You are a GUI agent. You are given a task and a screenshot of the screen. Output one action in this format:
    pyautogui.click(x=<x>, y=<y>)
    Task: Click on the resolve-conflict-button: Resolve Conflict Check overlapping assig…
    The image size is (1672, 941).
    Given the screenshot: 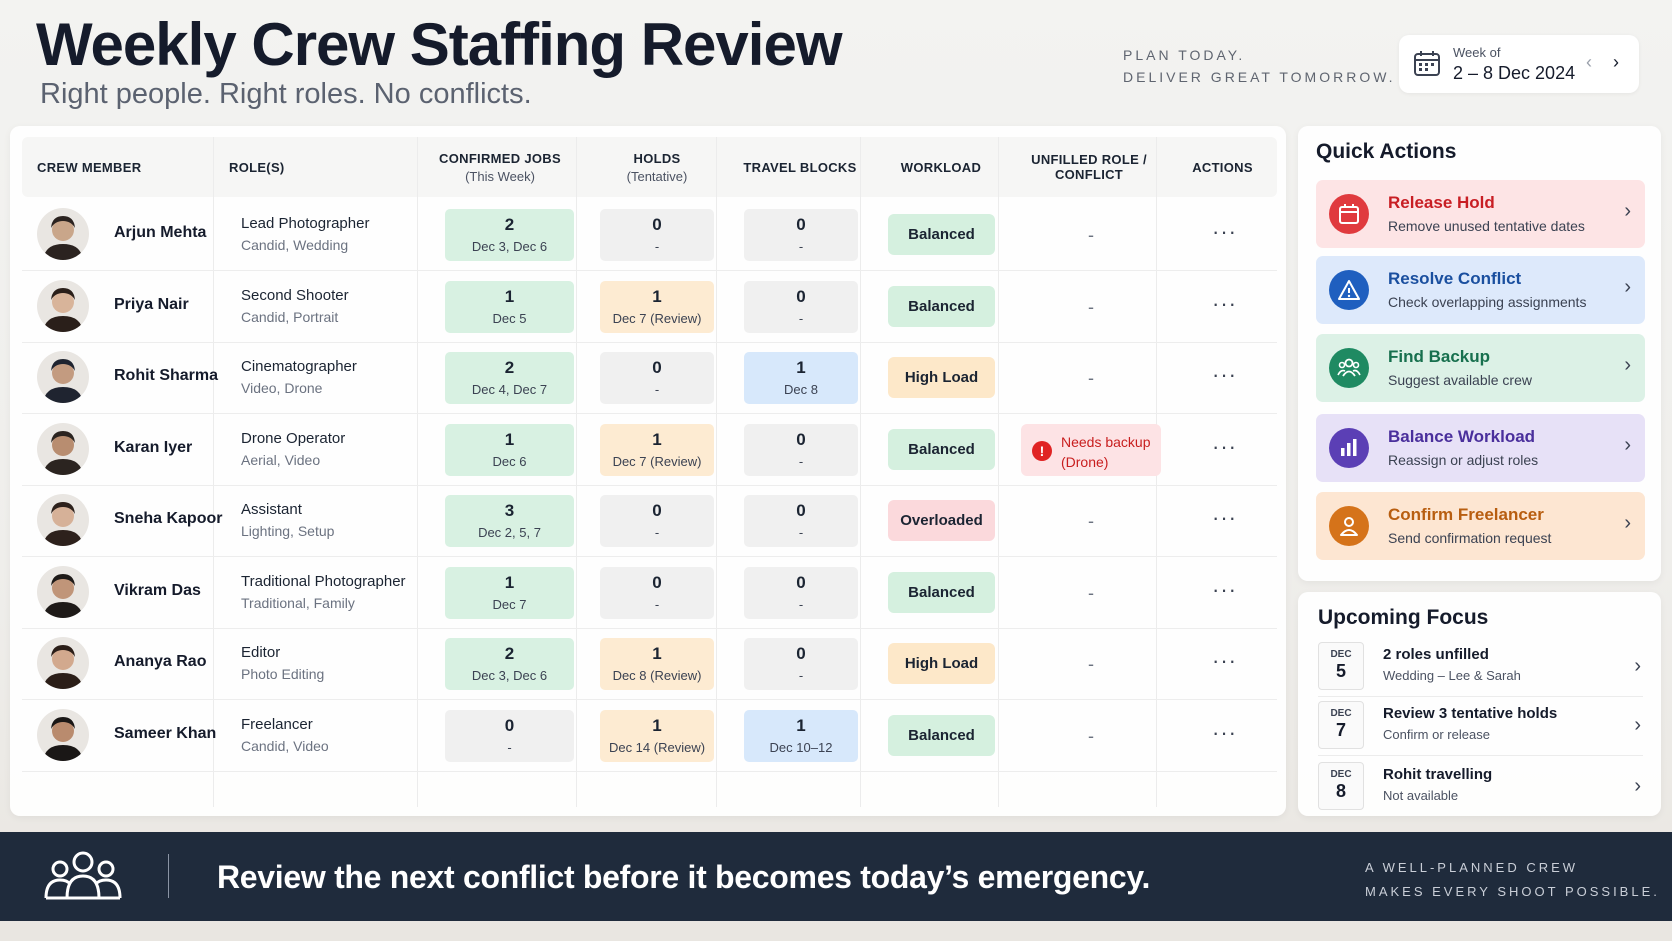 What is the action you would take?
    pyautogui.click(x=1480, y=290)
    